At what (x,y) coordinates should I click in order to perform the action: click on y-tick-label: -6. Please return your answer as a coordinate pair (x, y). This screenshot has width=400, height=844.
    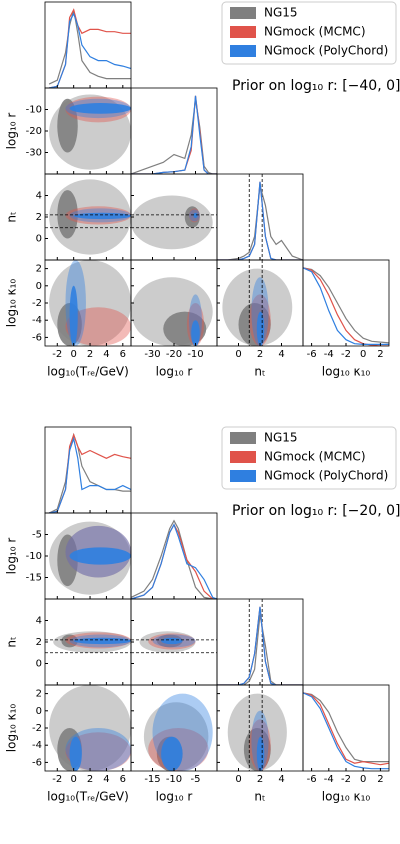
    Looking at the image, I should click on (37, 762).